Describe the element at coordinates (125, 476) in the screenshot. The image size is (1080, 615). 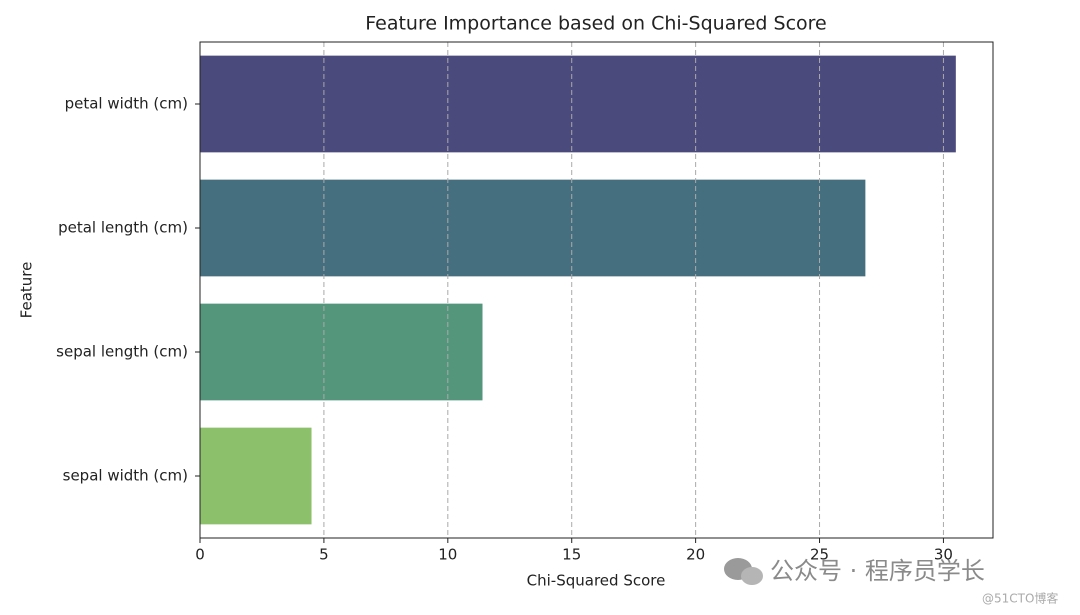
I see `y-tick-label: sepal width (cm)` at that location.